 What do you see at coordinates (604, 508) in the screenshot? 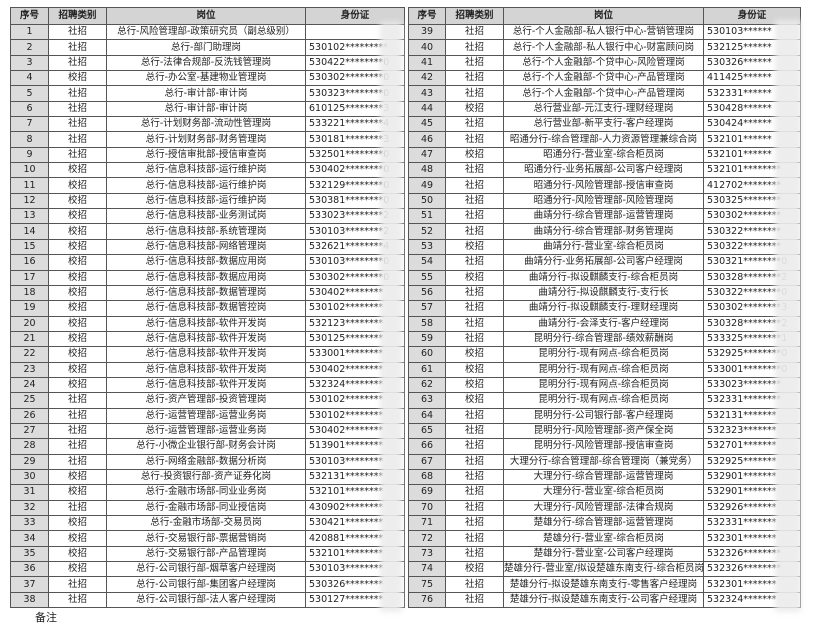
I see `table-row: 70 社招 大理分行-风险管理部-法律合规岗 532926*******` at bounding box center [604, 508].